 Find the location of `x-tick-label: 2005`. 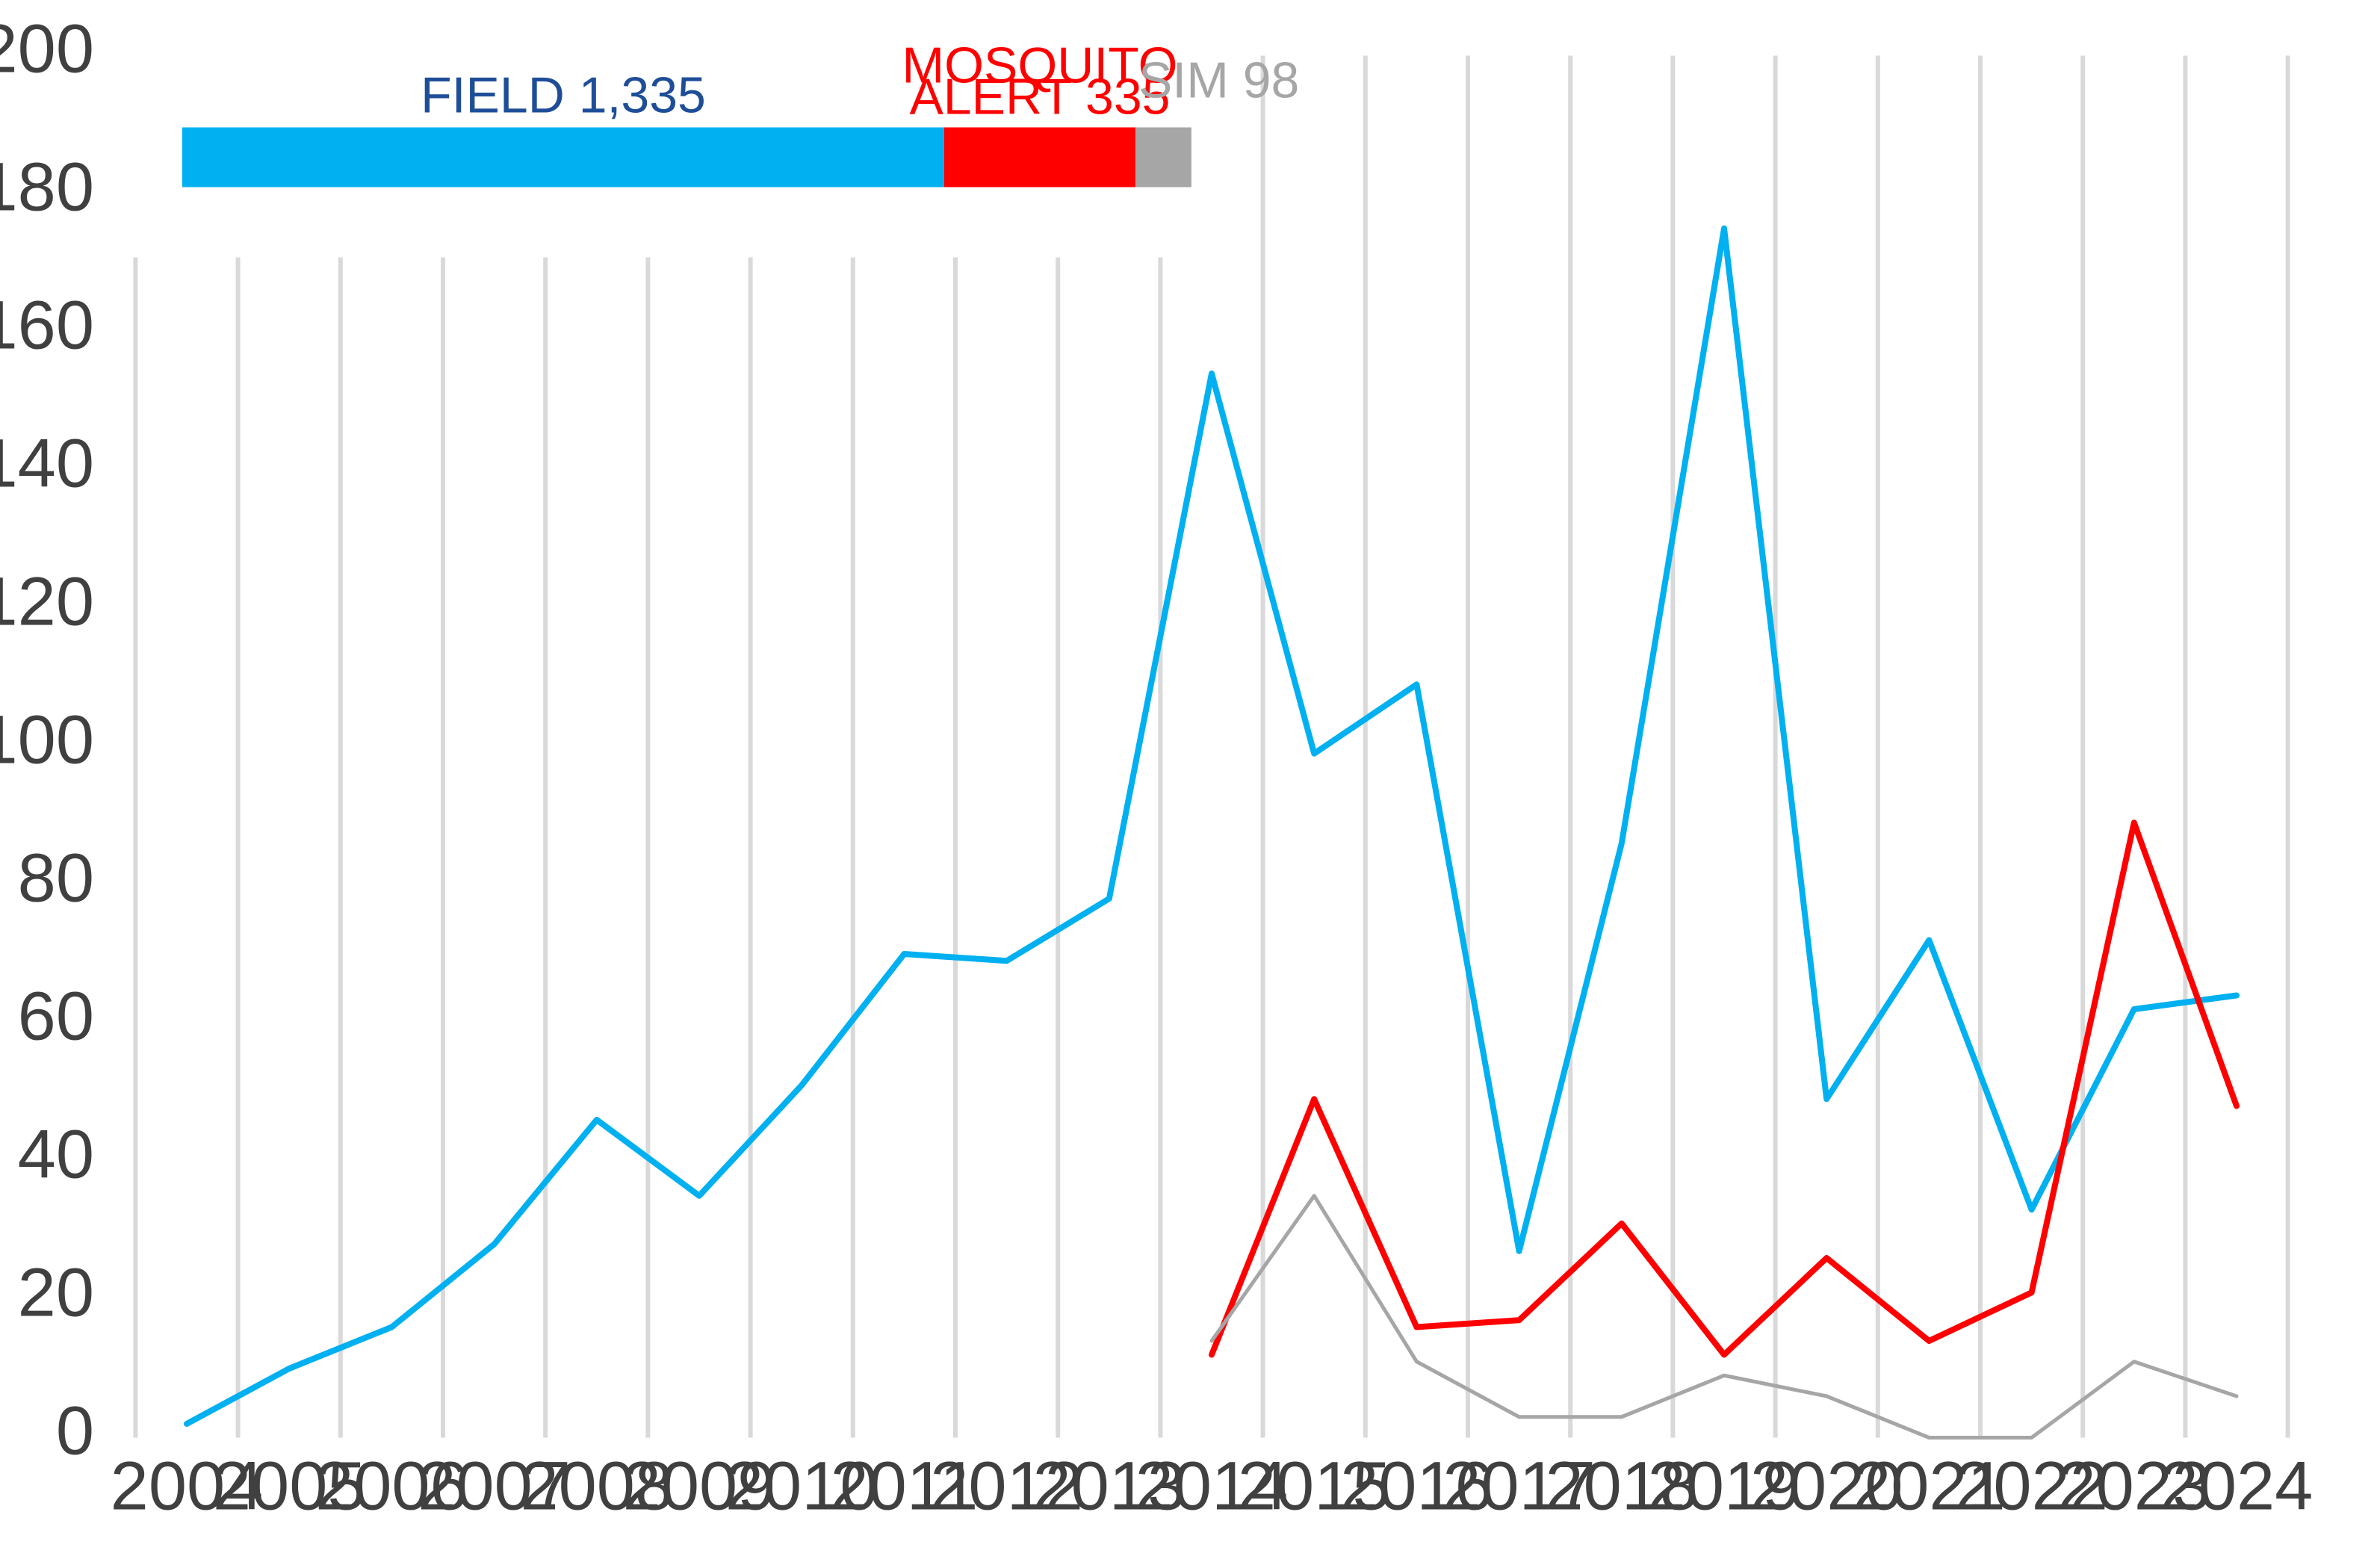

x-tick-label: 2005 is located at coordinates (289, 1486).